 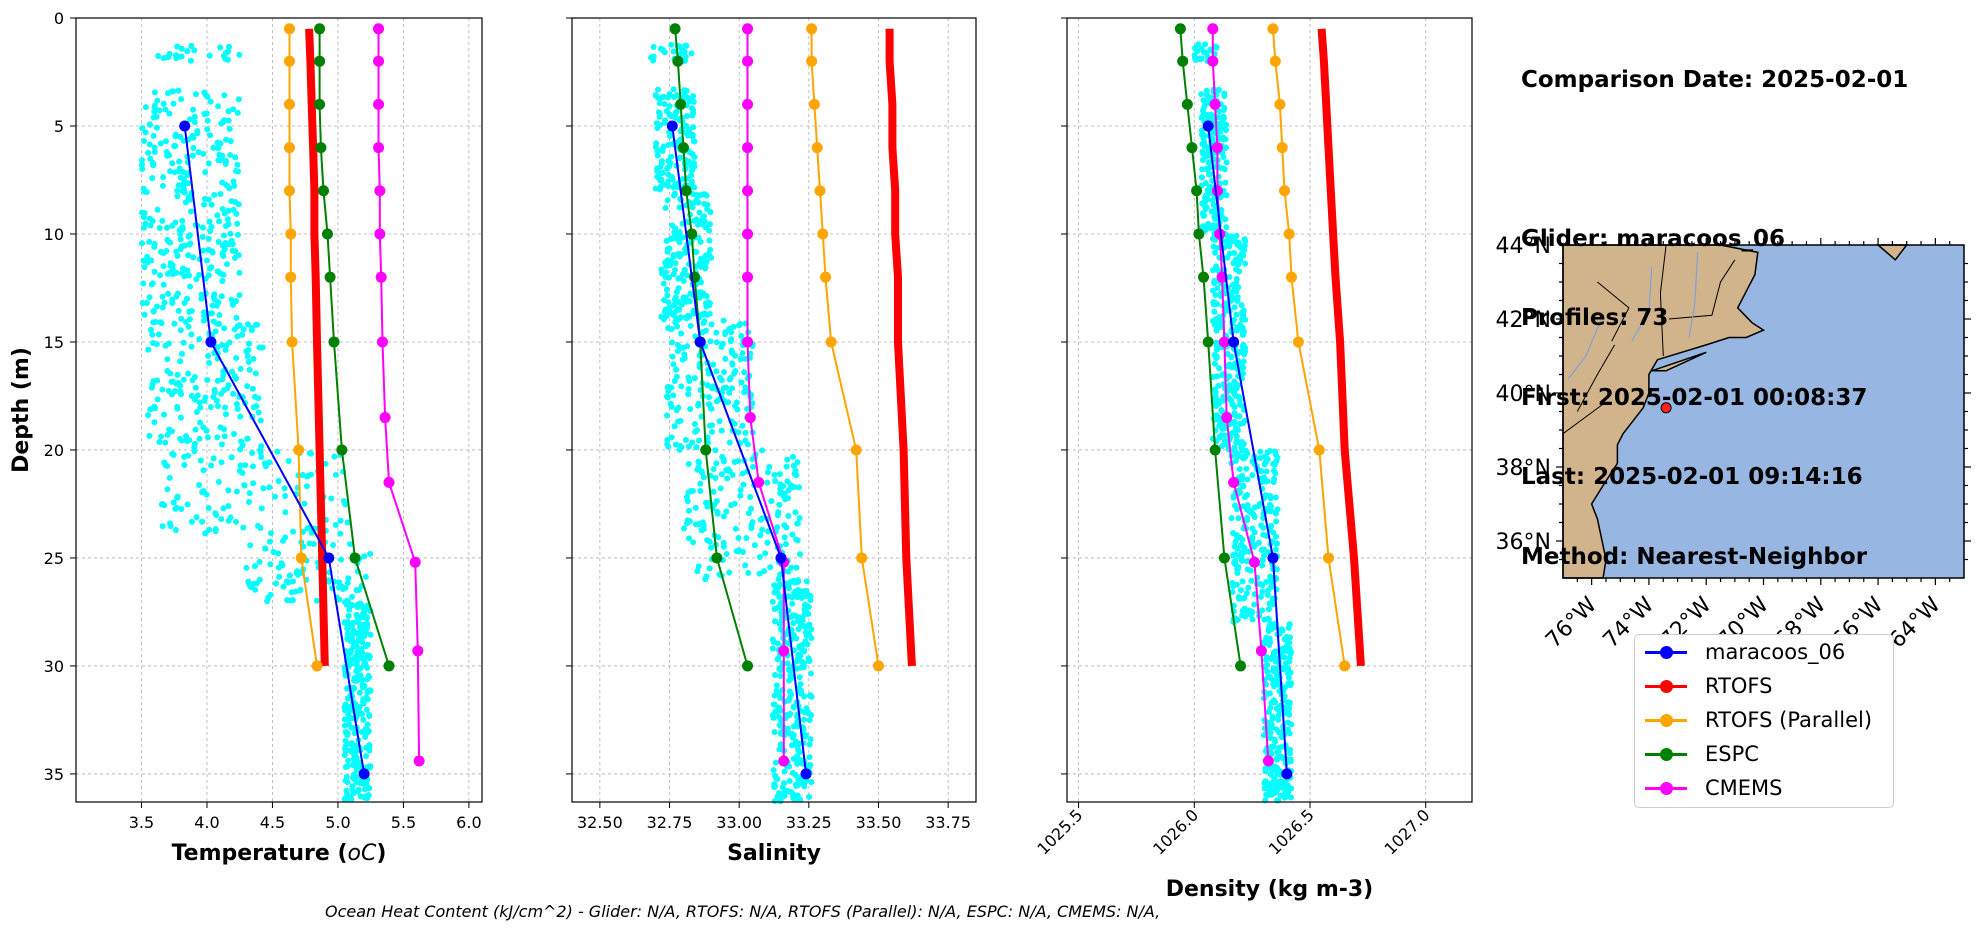 I want to click on comparison-date: Comparison Date: 2025-02-01, so click(x=1715, y=80).